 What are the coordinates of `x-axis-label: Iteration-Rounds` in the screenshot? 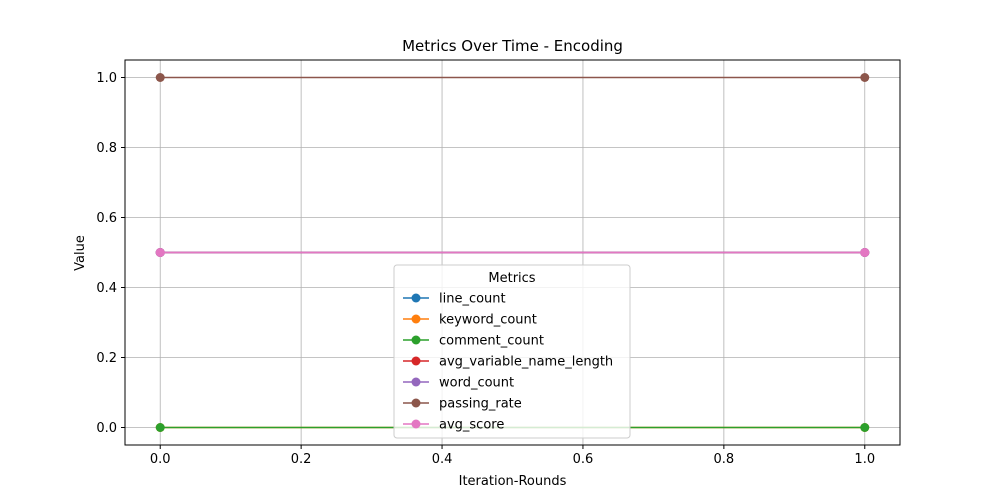 It's located at (513, 481).